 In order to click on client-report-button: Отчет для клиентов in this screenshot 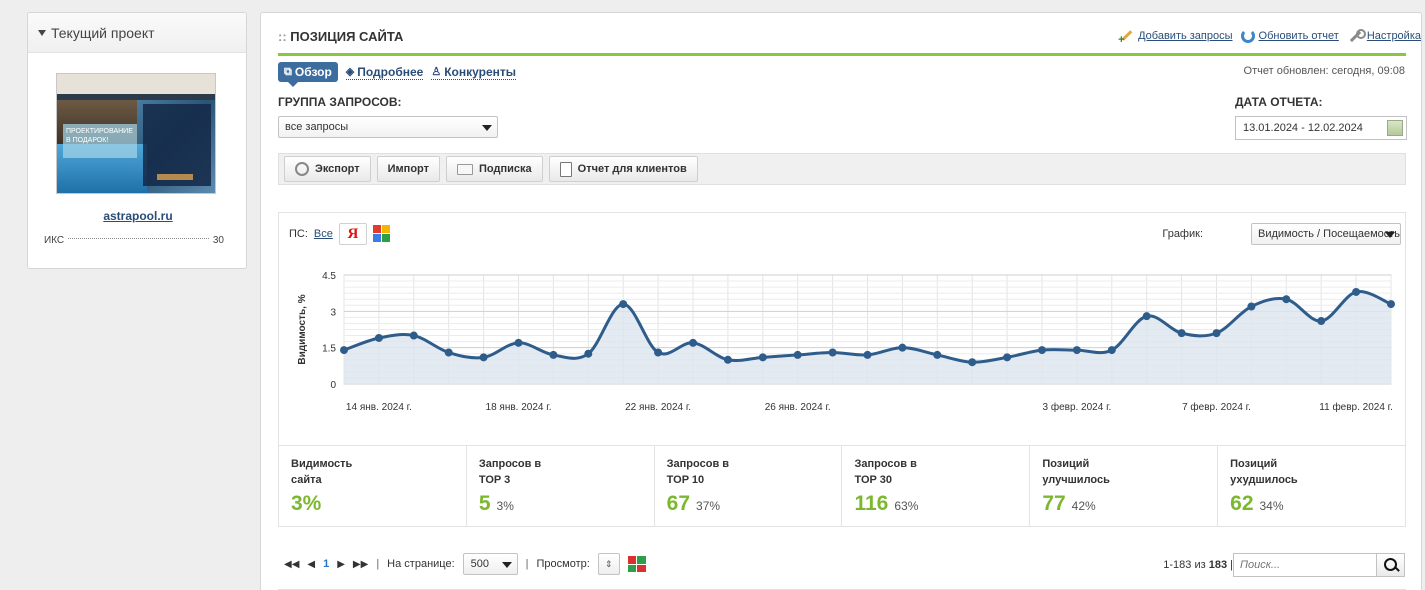, I will do `click(623, 169)`.